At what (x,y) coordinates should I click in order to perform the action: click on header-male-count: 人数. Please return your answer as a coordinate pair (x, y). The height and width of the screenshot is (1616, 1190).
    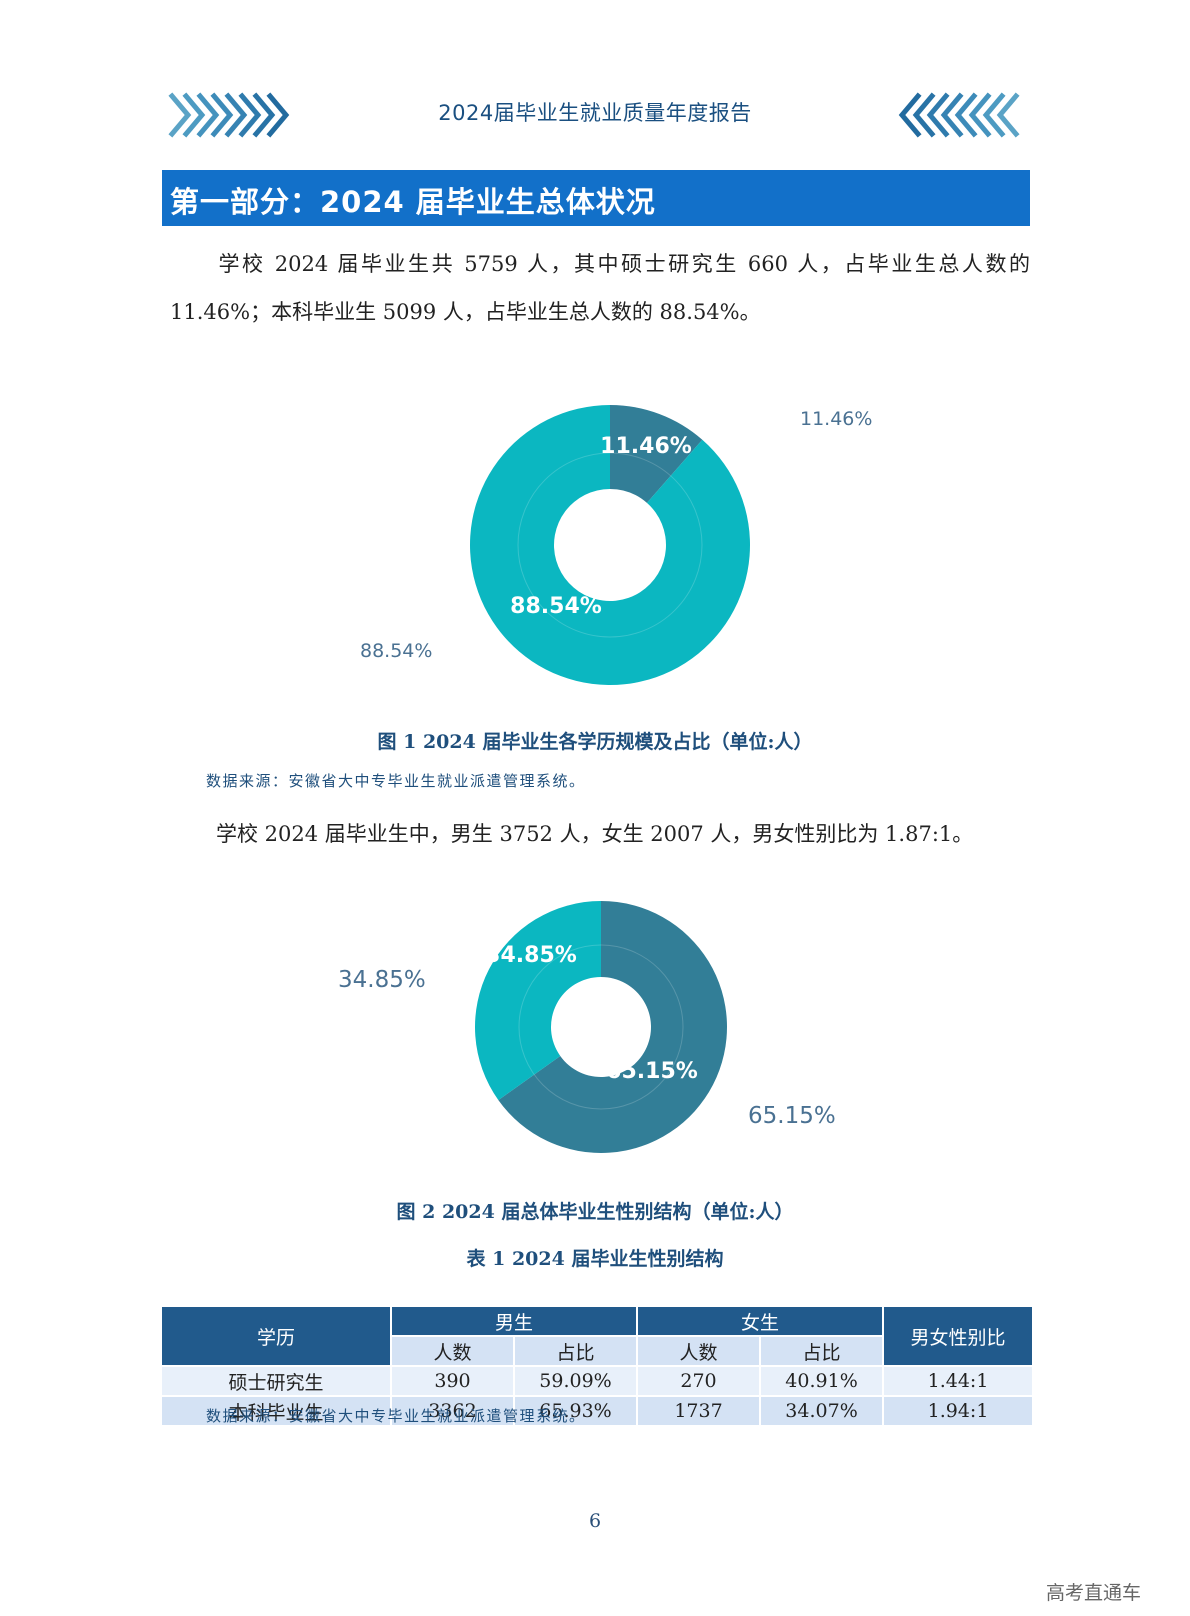
    Looking at the image, I should click on (452, 1351).